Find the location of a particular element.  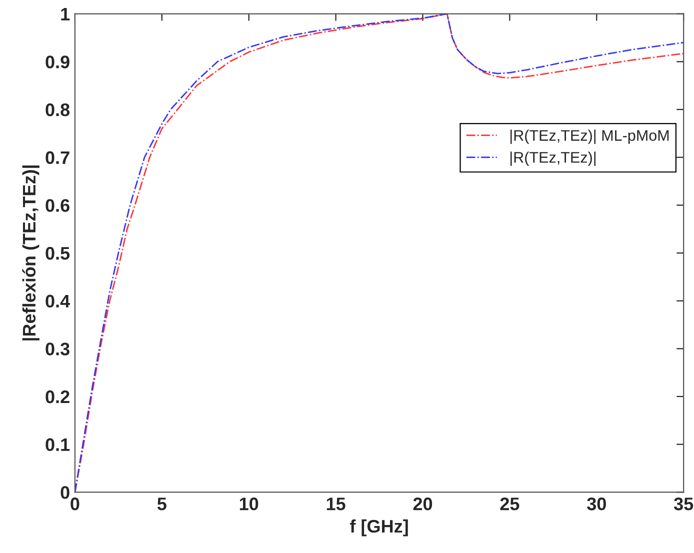

y-tick-label: 0.5 is located at coordinates (58, 253).